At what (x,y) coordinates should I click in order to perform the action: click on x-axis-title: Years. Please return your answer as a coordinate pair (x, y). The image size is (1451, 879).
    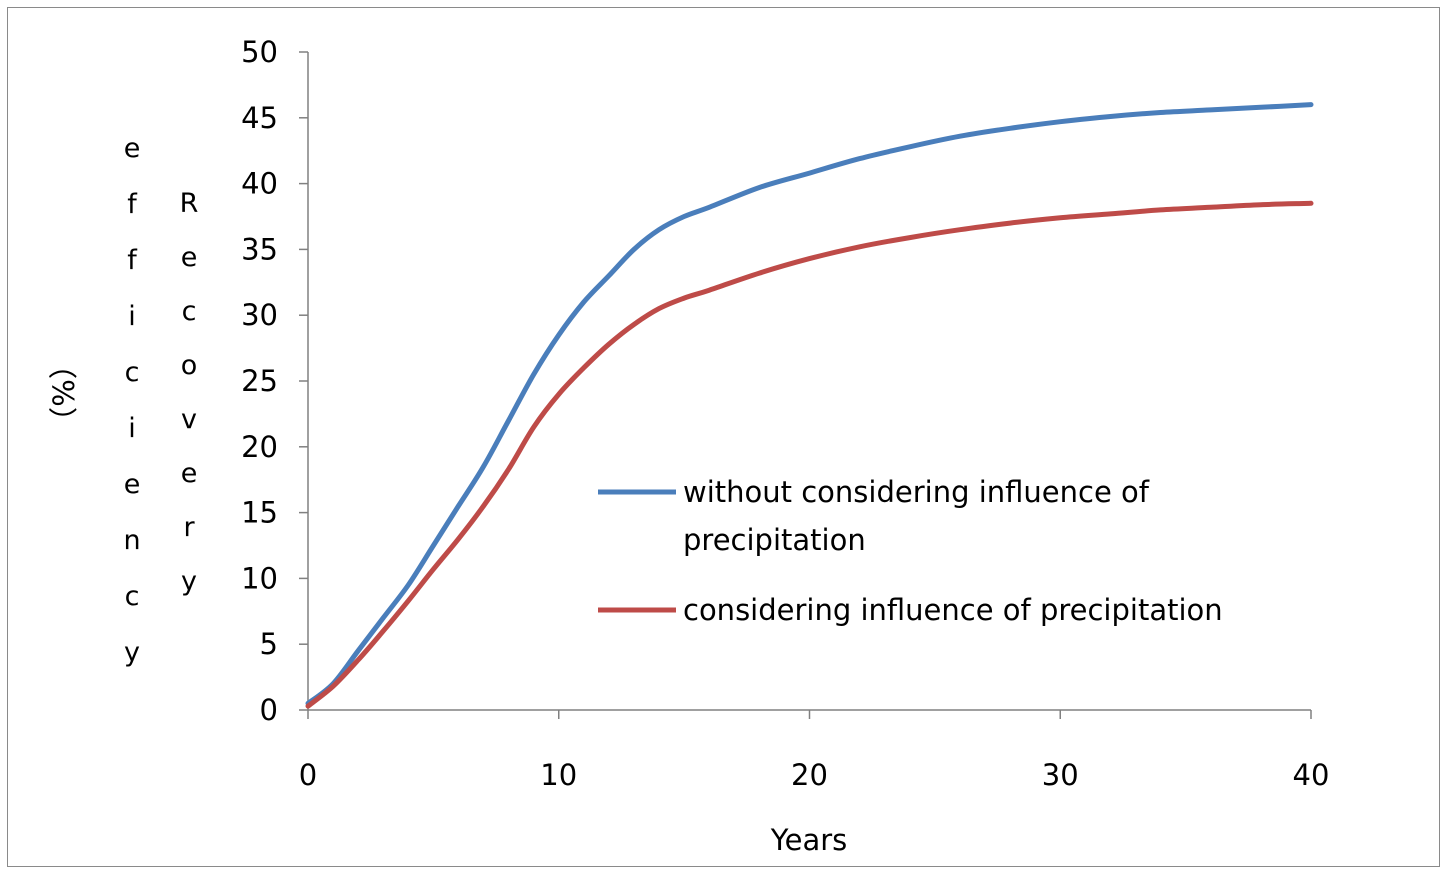
    Looking at the image, I should click on (809, 840).